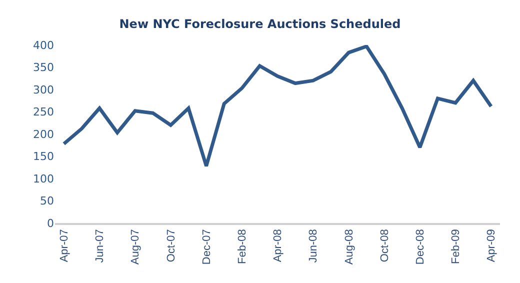 This screenshot has width=520, height=283. I want to click on x-tick-label: Jun-08, so click(314, 246).